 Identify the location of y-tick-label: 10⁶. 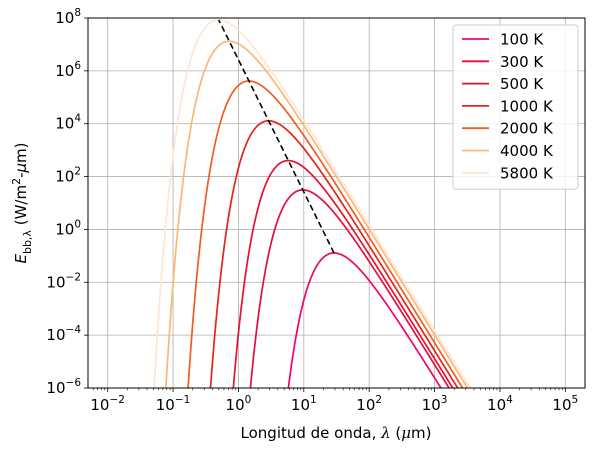
(68, 70).